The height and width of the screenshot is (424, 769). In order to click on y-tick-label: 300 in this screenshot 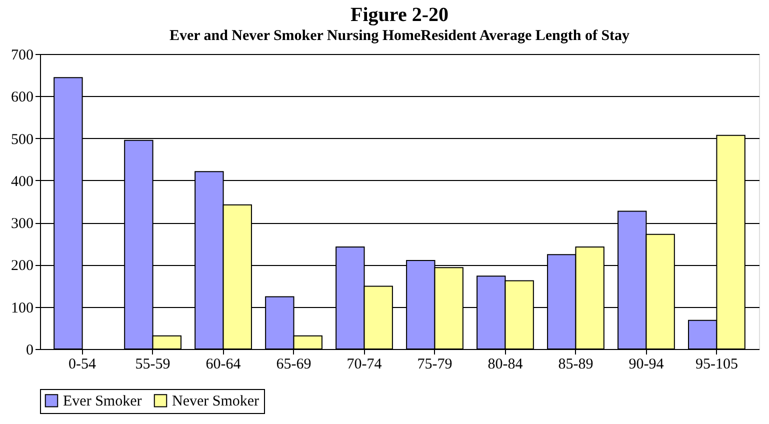, I will do `click(22, 224)`.